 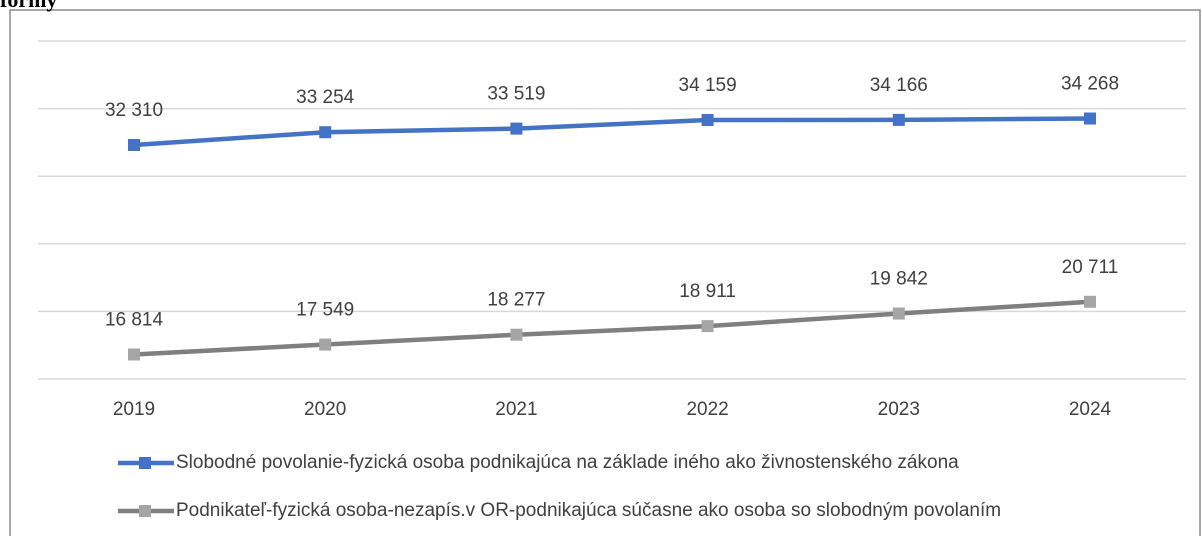 I want to click on data-label: 33 254, so click(x=325, y=97).